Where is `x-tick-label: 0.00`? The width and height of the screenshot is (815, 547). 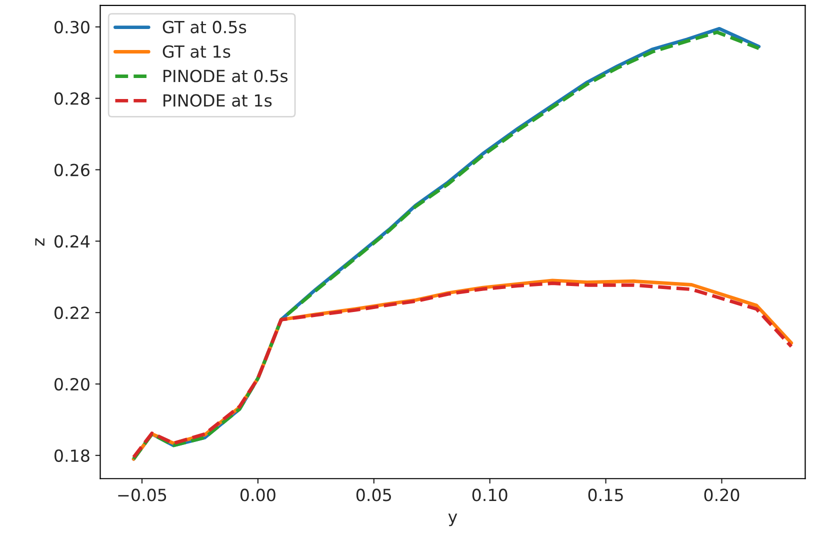 x-tick-label: 0.00 is located at coordinates (258, 495).